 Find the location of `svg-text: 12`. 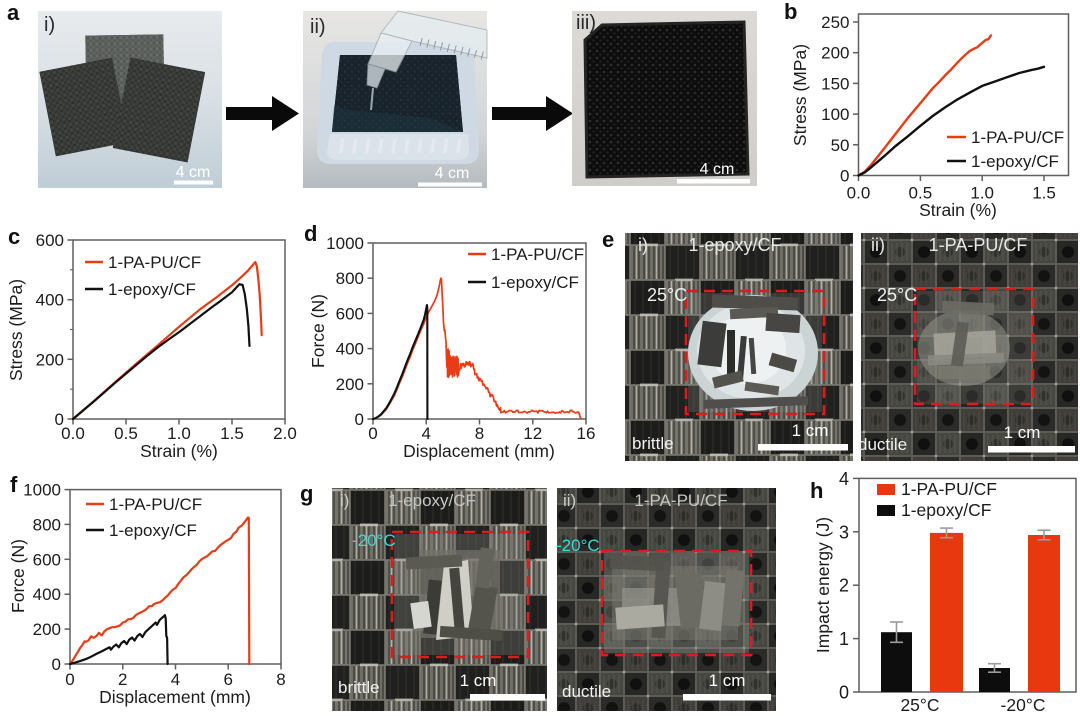

svg-text: 12 is located at coordinates (532, 433).